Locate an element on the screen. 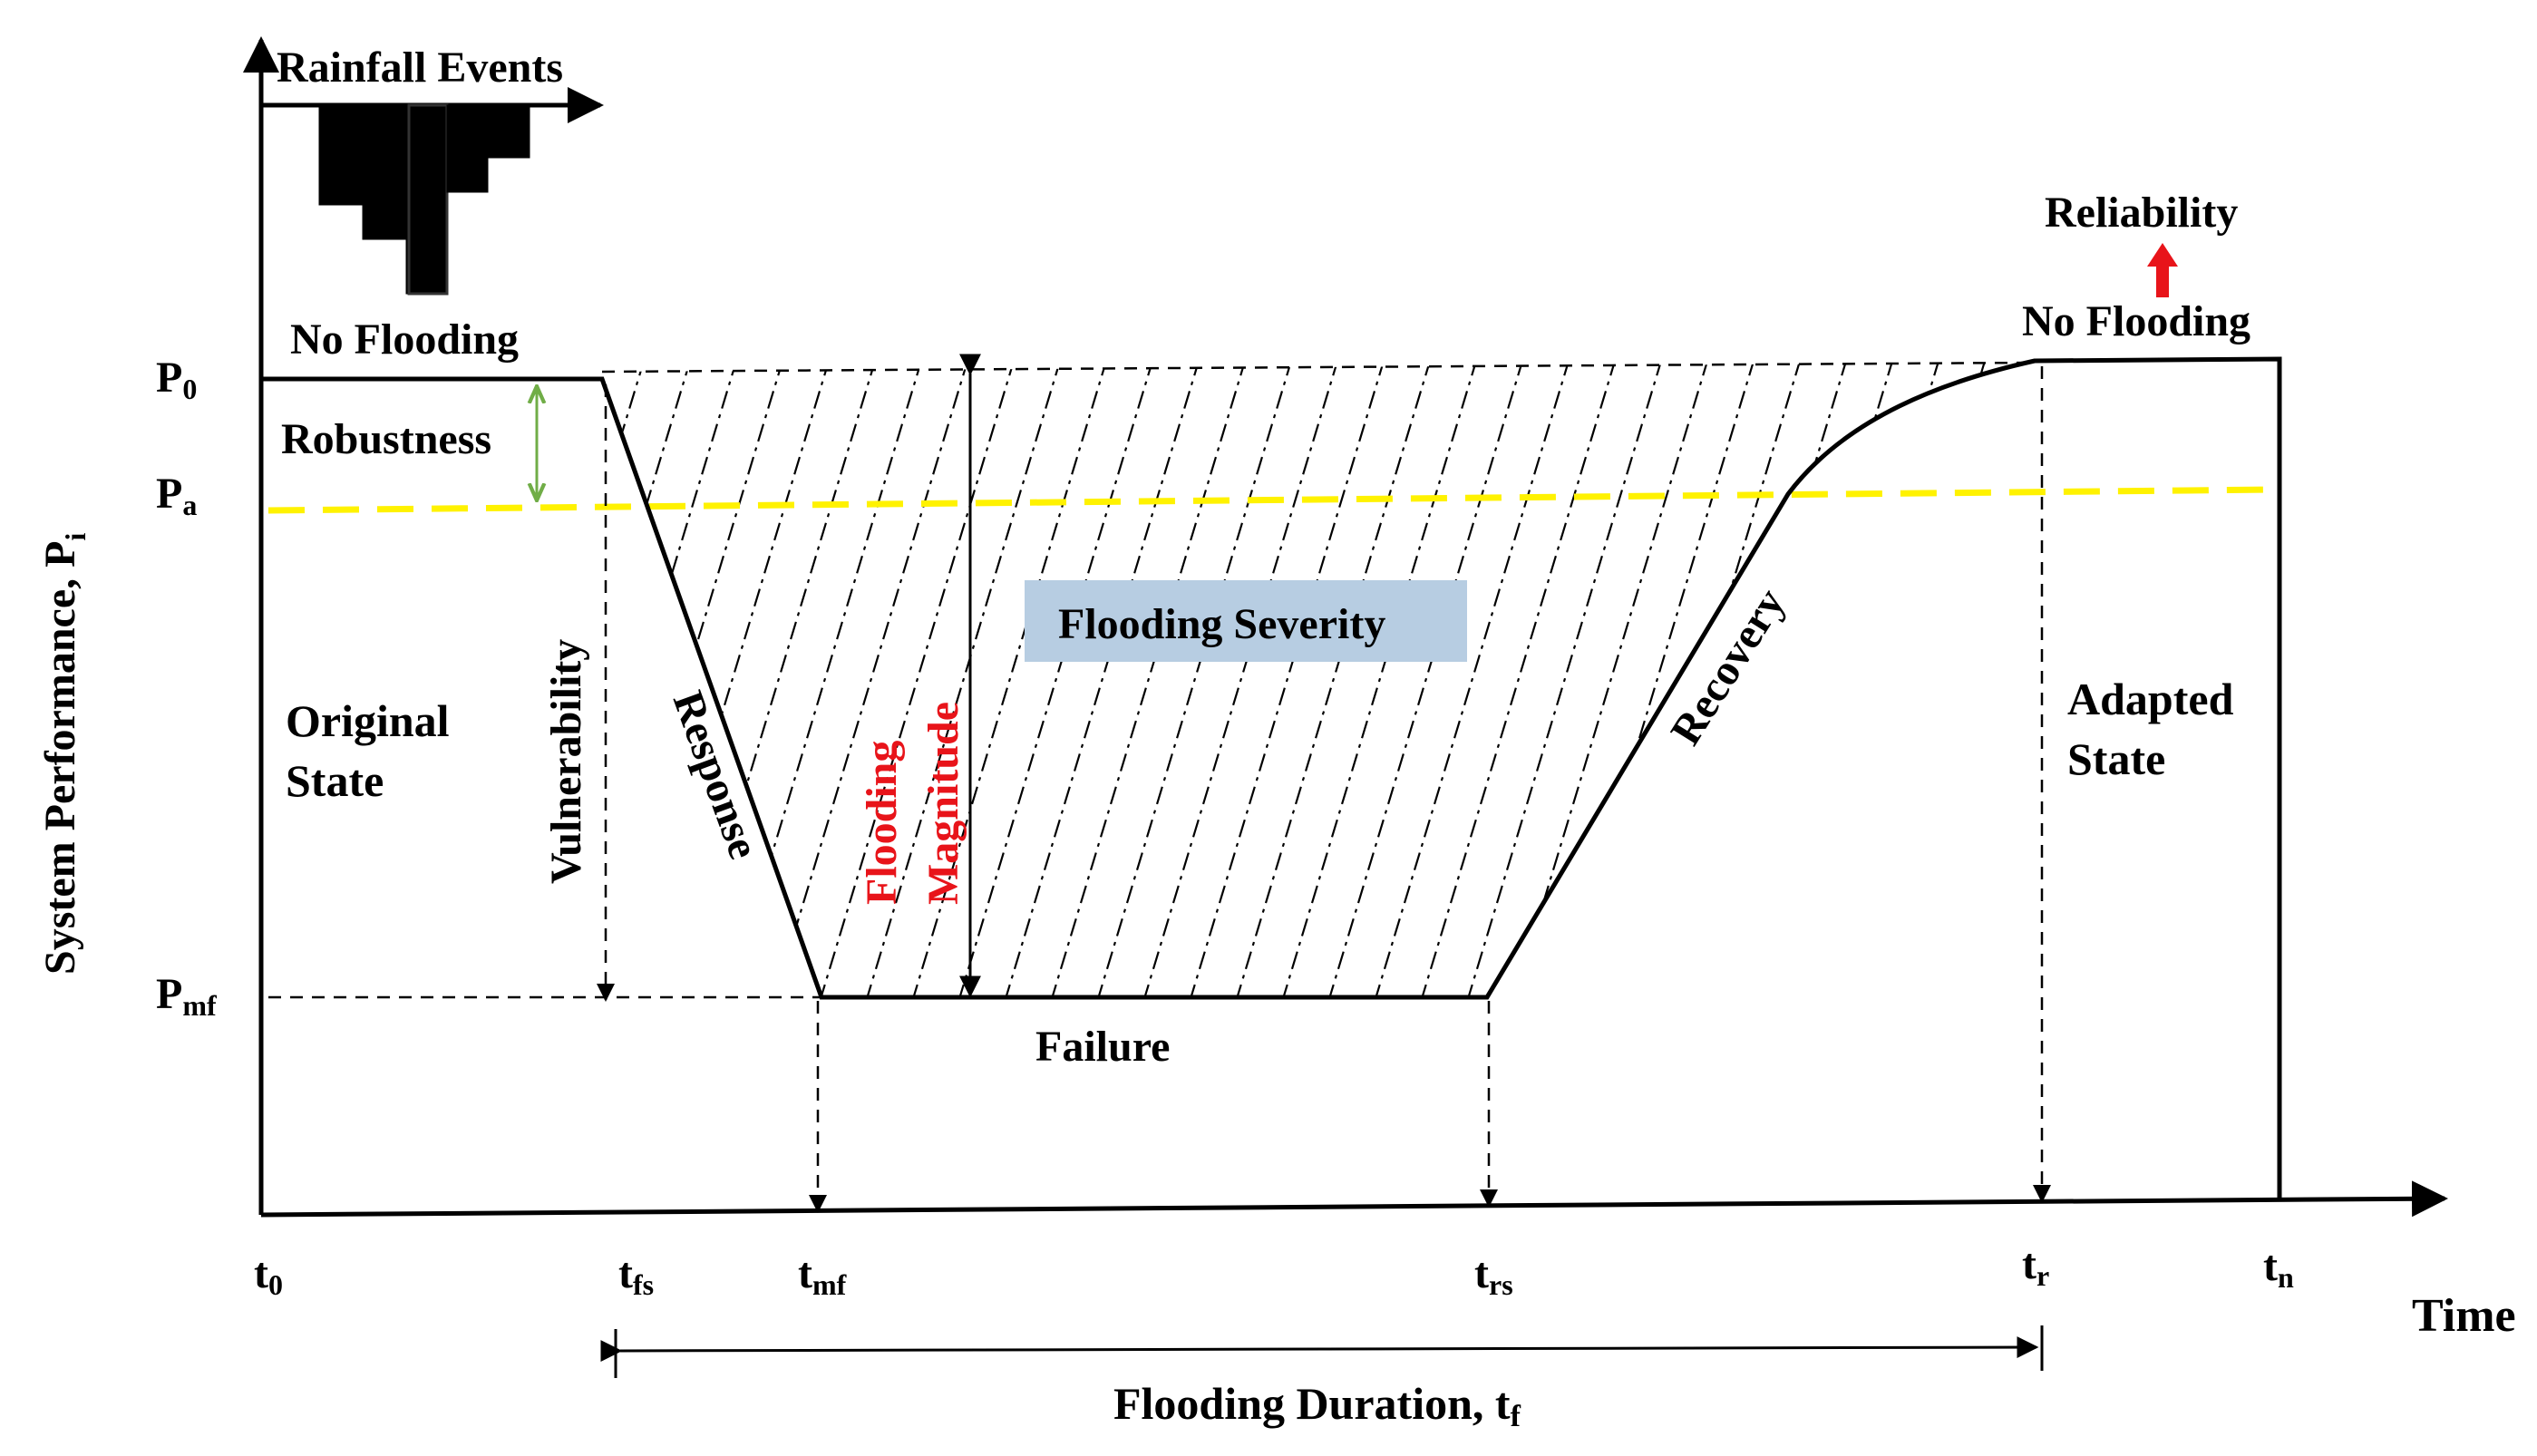 The image size is (2537, 1456). p0-reference-line is located at coordinates (1318, 367).